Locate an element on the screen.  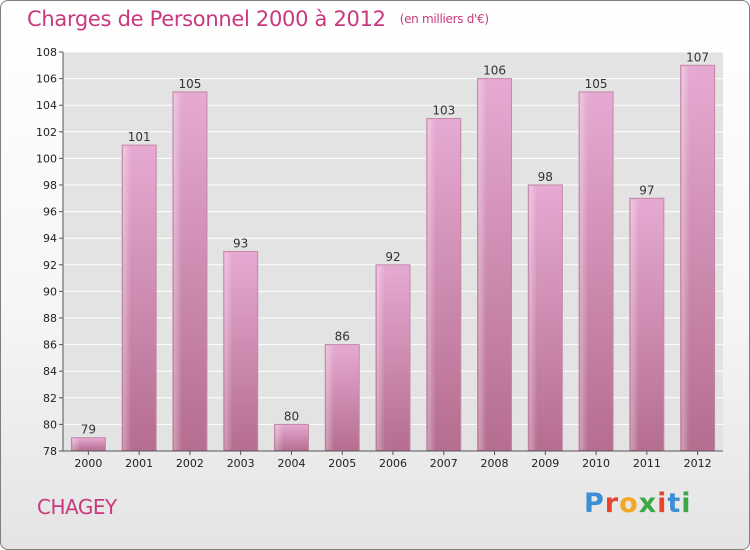
data-label-2007: 103 is located at coordinates (443, 111).